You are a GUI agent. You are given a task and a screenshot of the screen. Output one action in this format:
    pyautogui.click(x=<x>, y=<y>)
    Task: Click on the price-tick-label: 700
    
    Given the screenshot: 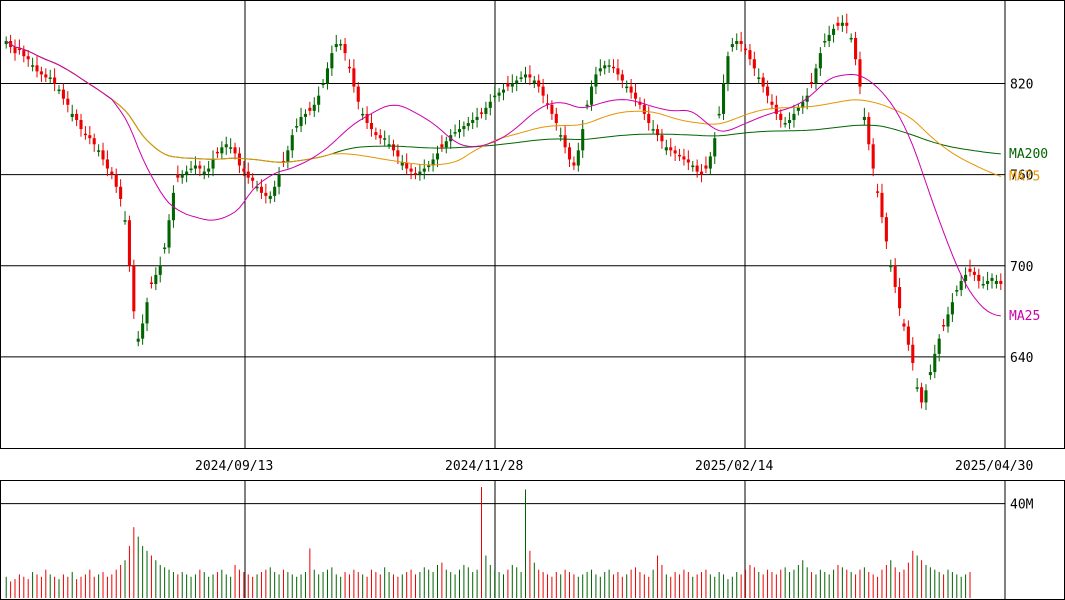 What is the action you would take?
    pyautogui.click(x=1021, y=267)
    